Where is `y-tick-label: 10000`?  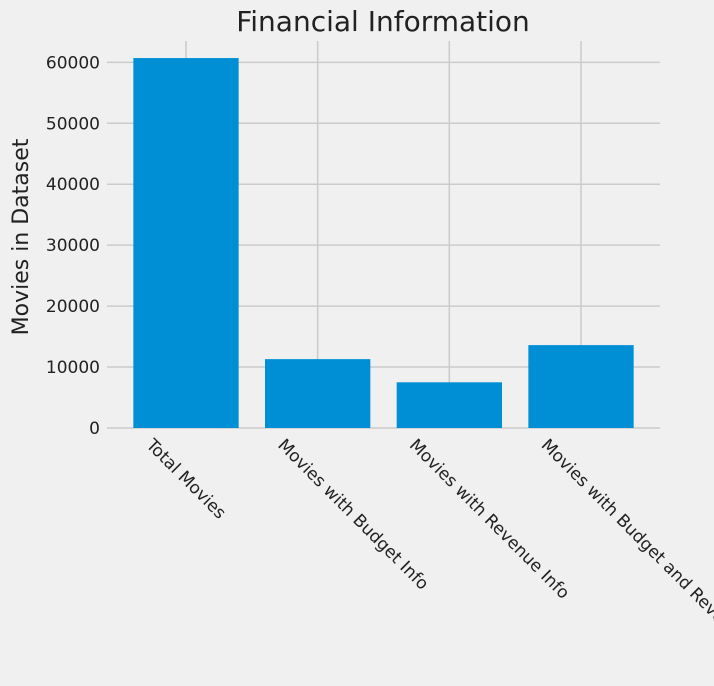
y-tick-label: 10000 is located at coordinates (73, 368).